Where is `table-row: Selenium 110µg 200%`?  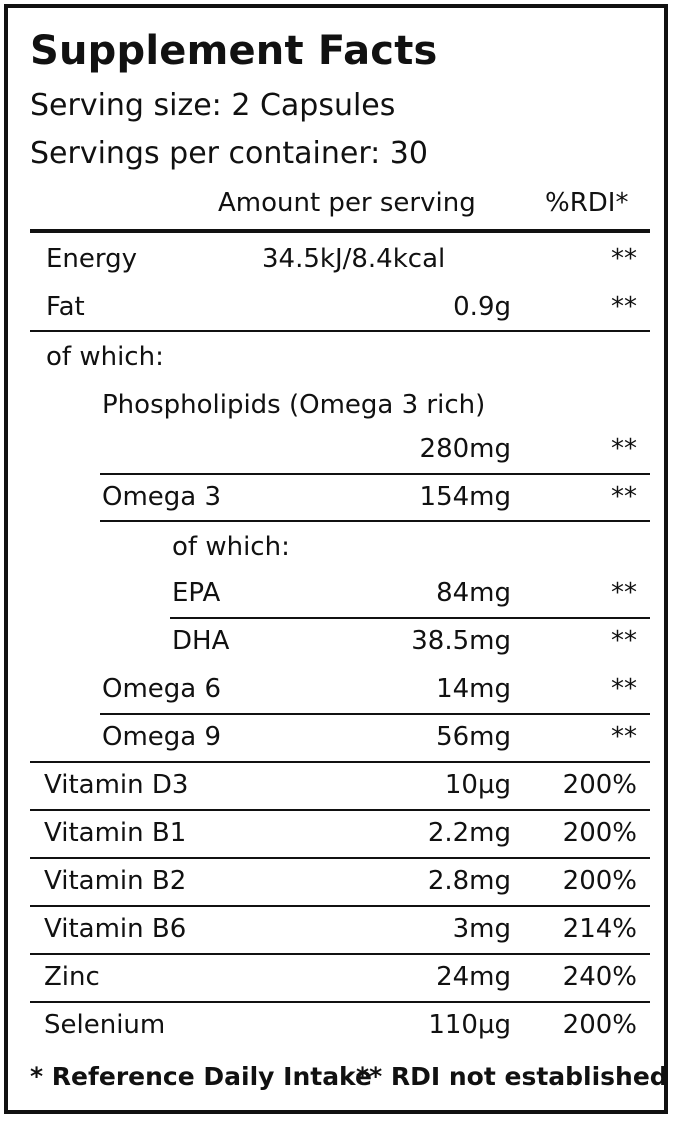
table-row: Selenium 110µg 200% is located at coordinates (339, 1026).